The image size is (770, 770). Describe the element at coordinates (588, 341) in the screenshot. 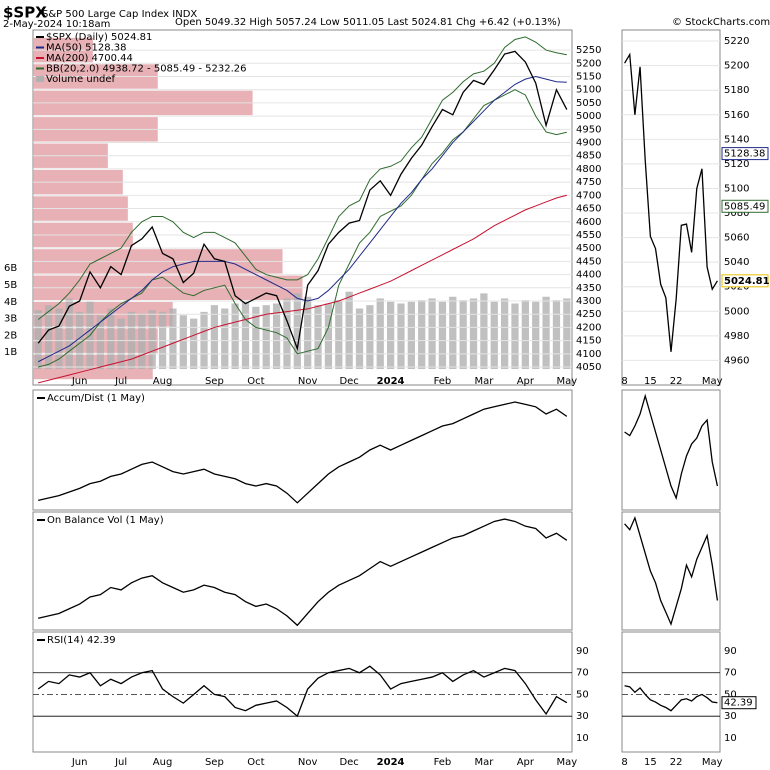

I see `y-tick-label: 4150` at that location.